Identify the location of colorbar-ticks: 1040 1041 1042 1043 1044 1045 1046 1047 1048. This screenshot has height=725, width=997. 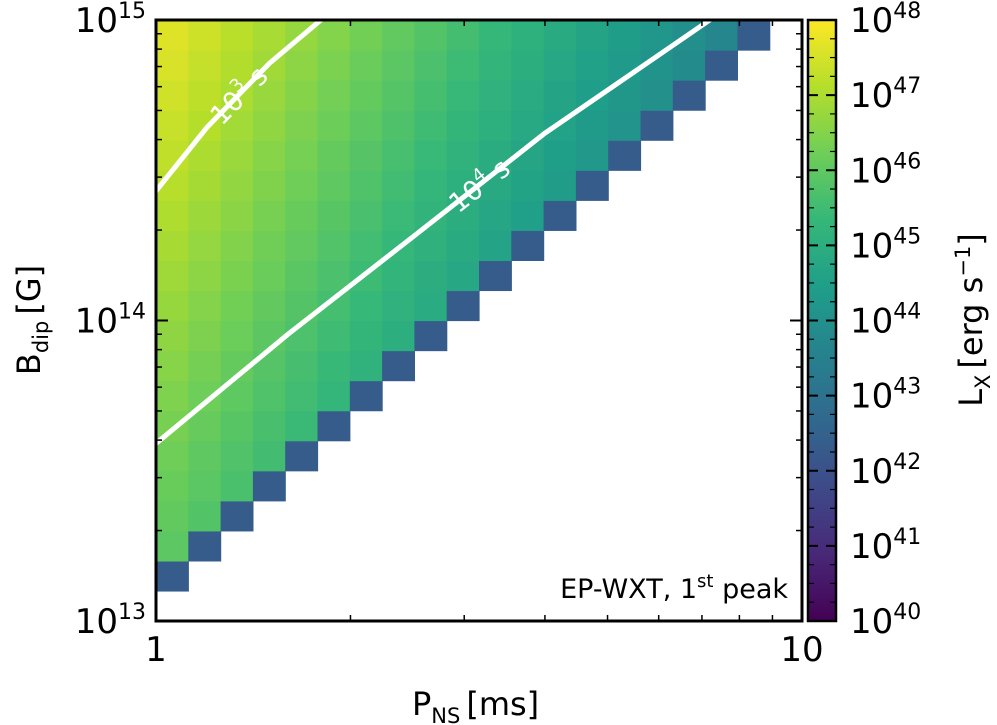
(864, 321).